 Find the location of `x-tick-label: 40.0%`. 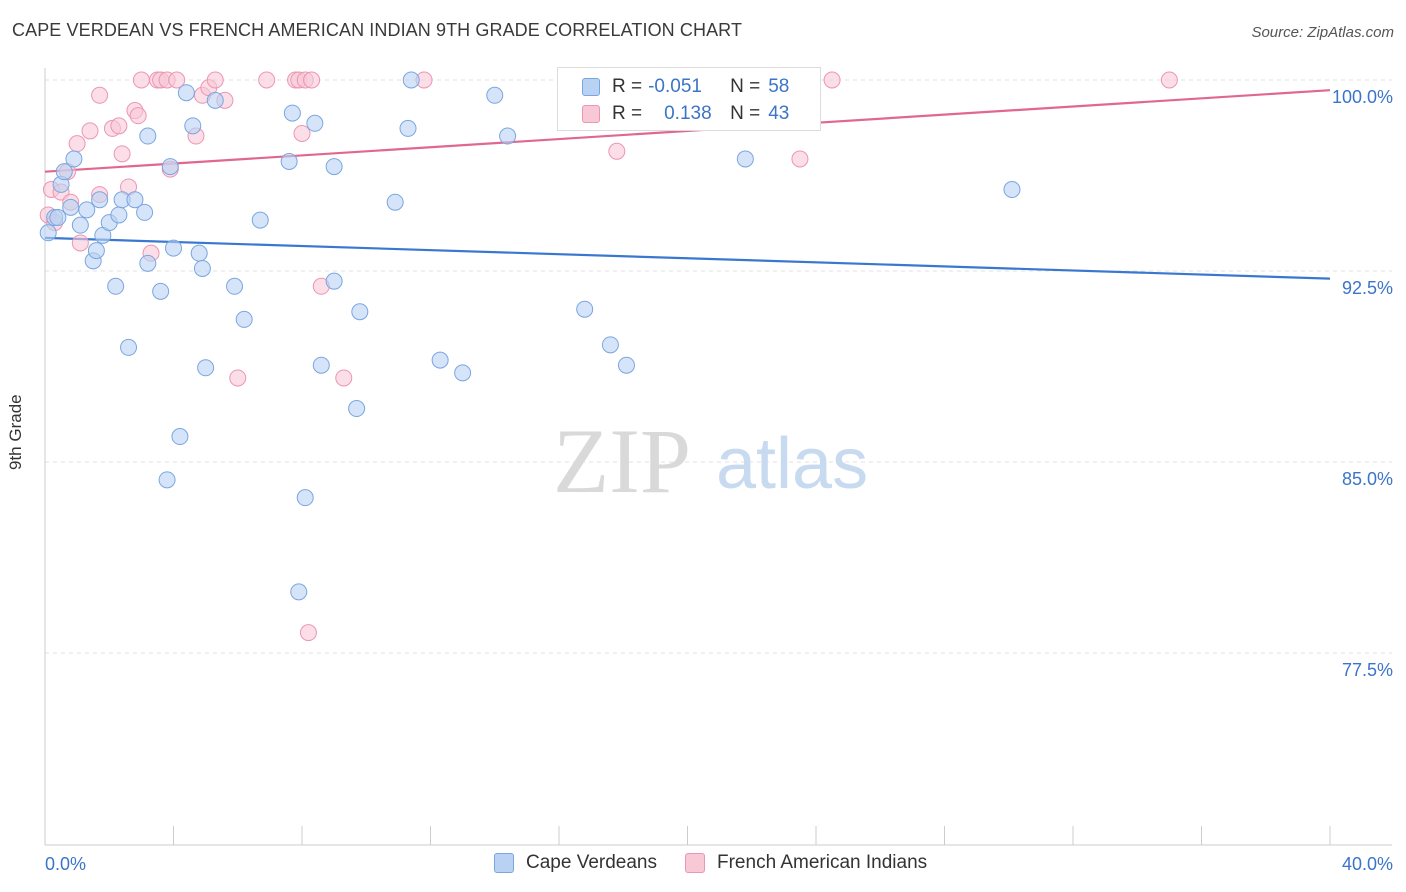

x-tick-label: 40.0% is located at coordinates (1367, 864).